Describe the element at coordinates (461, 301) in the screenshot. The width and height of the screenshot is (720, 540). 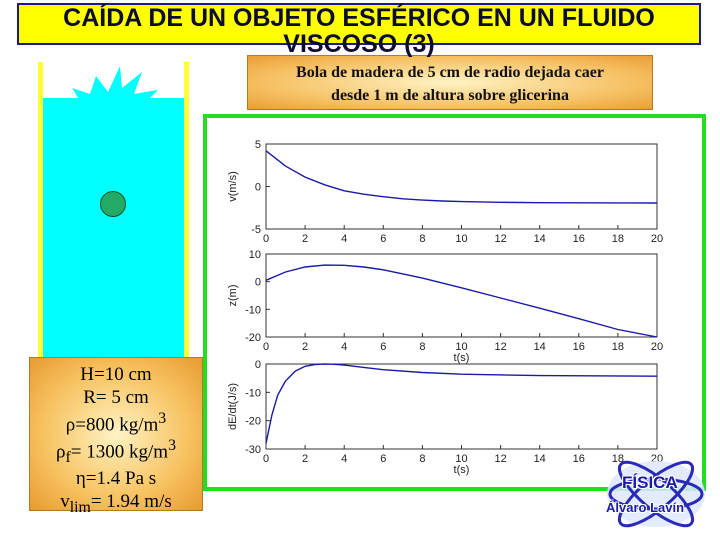
I see `plot-2-series-line` at that location.